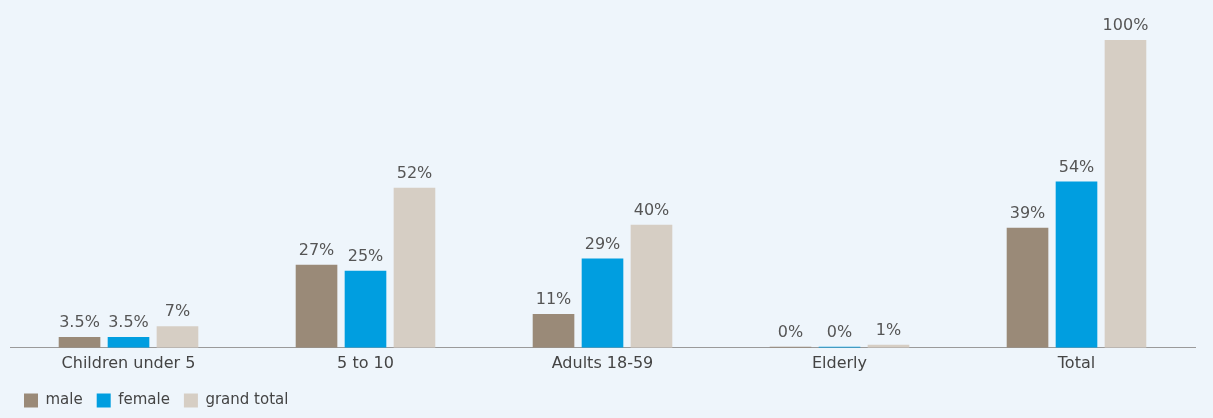 The width and height of the screenshot is (1213, 418). Describe the element at coordinates (1125, 25) in the screenshot. I see `data-label: 100%` at that location.